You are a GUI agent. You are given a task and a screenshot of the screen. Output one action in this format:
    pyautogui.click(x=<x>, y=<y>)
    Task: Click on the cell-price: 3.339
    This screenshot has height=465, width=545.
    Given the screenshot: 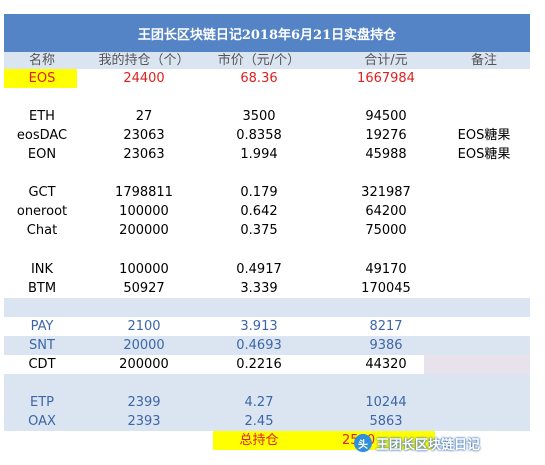 What is the action you would take?
    pyautogui.click(x=259, y=288)
    